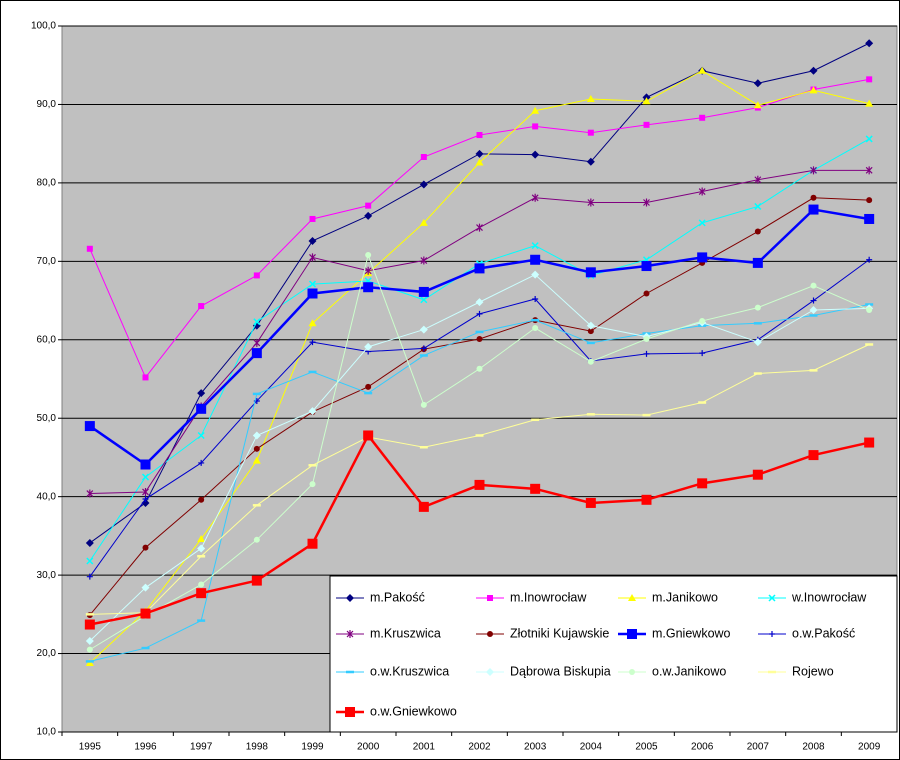  What do you see at coordinates (823, 633) in the screenshot?
I see `legend-label: o.w.Pakość` at bounding box center [823, 633].